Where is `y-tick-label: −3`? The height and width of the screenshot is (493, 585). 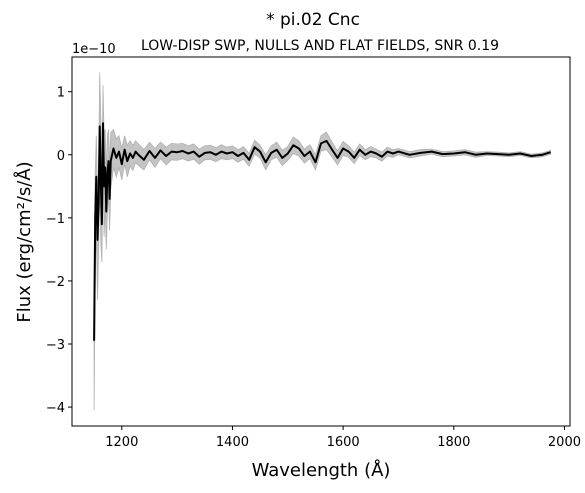
y-tick-label: −3 is located at coordinates (55, 345).